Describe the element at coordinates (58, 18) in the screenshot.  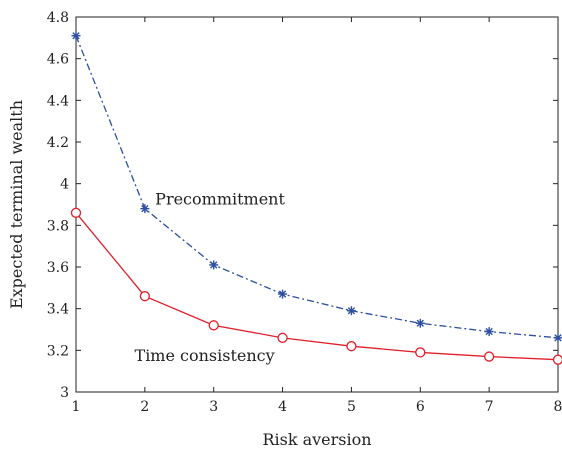
I see `y-tick-label: 4.8` at that location.